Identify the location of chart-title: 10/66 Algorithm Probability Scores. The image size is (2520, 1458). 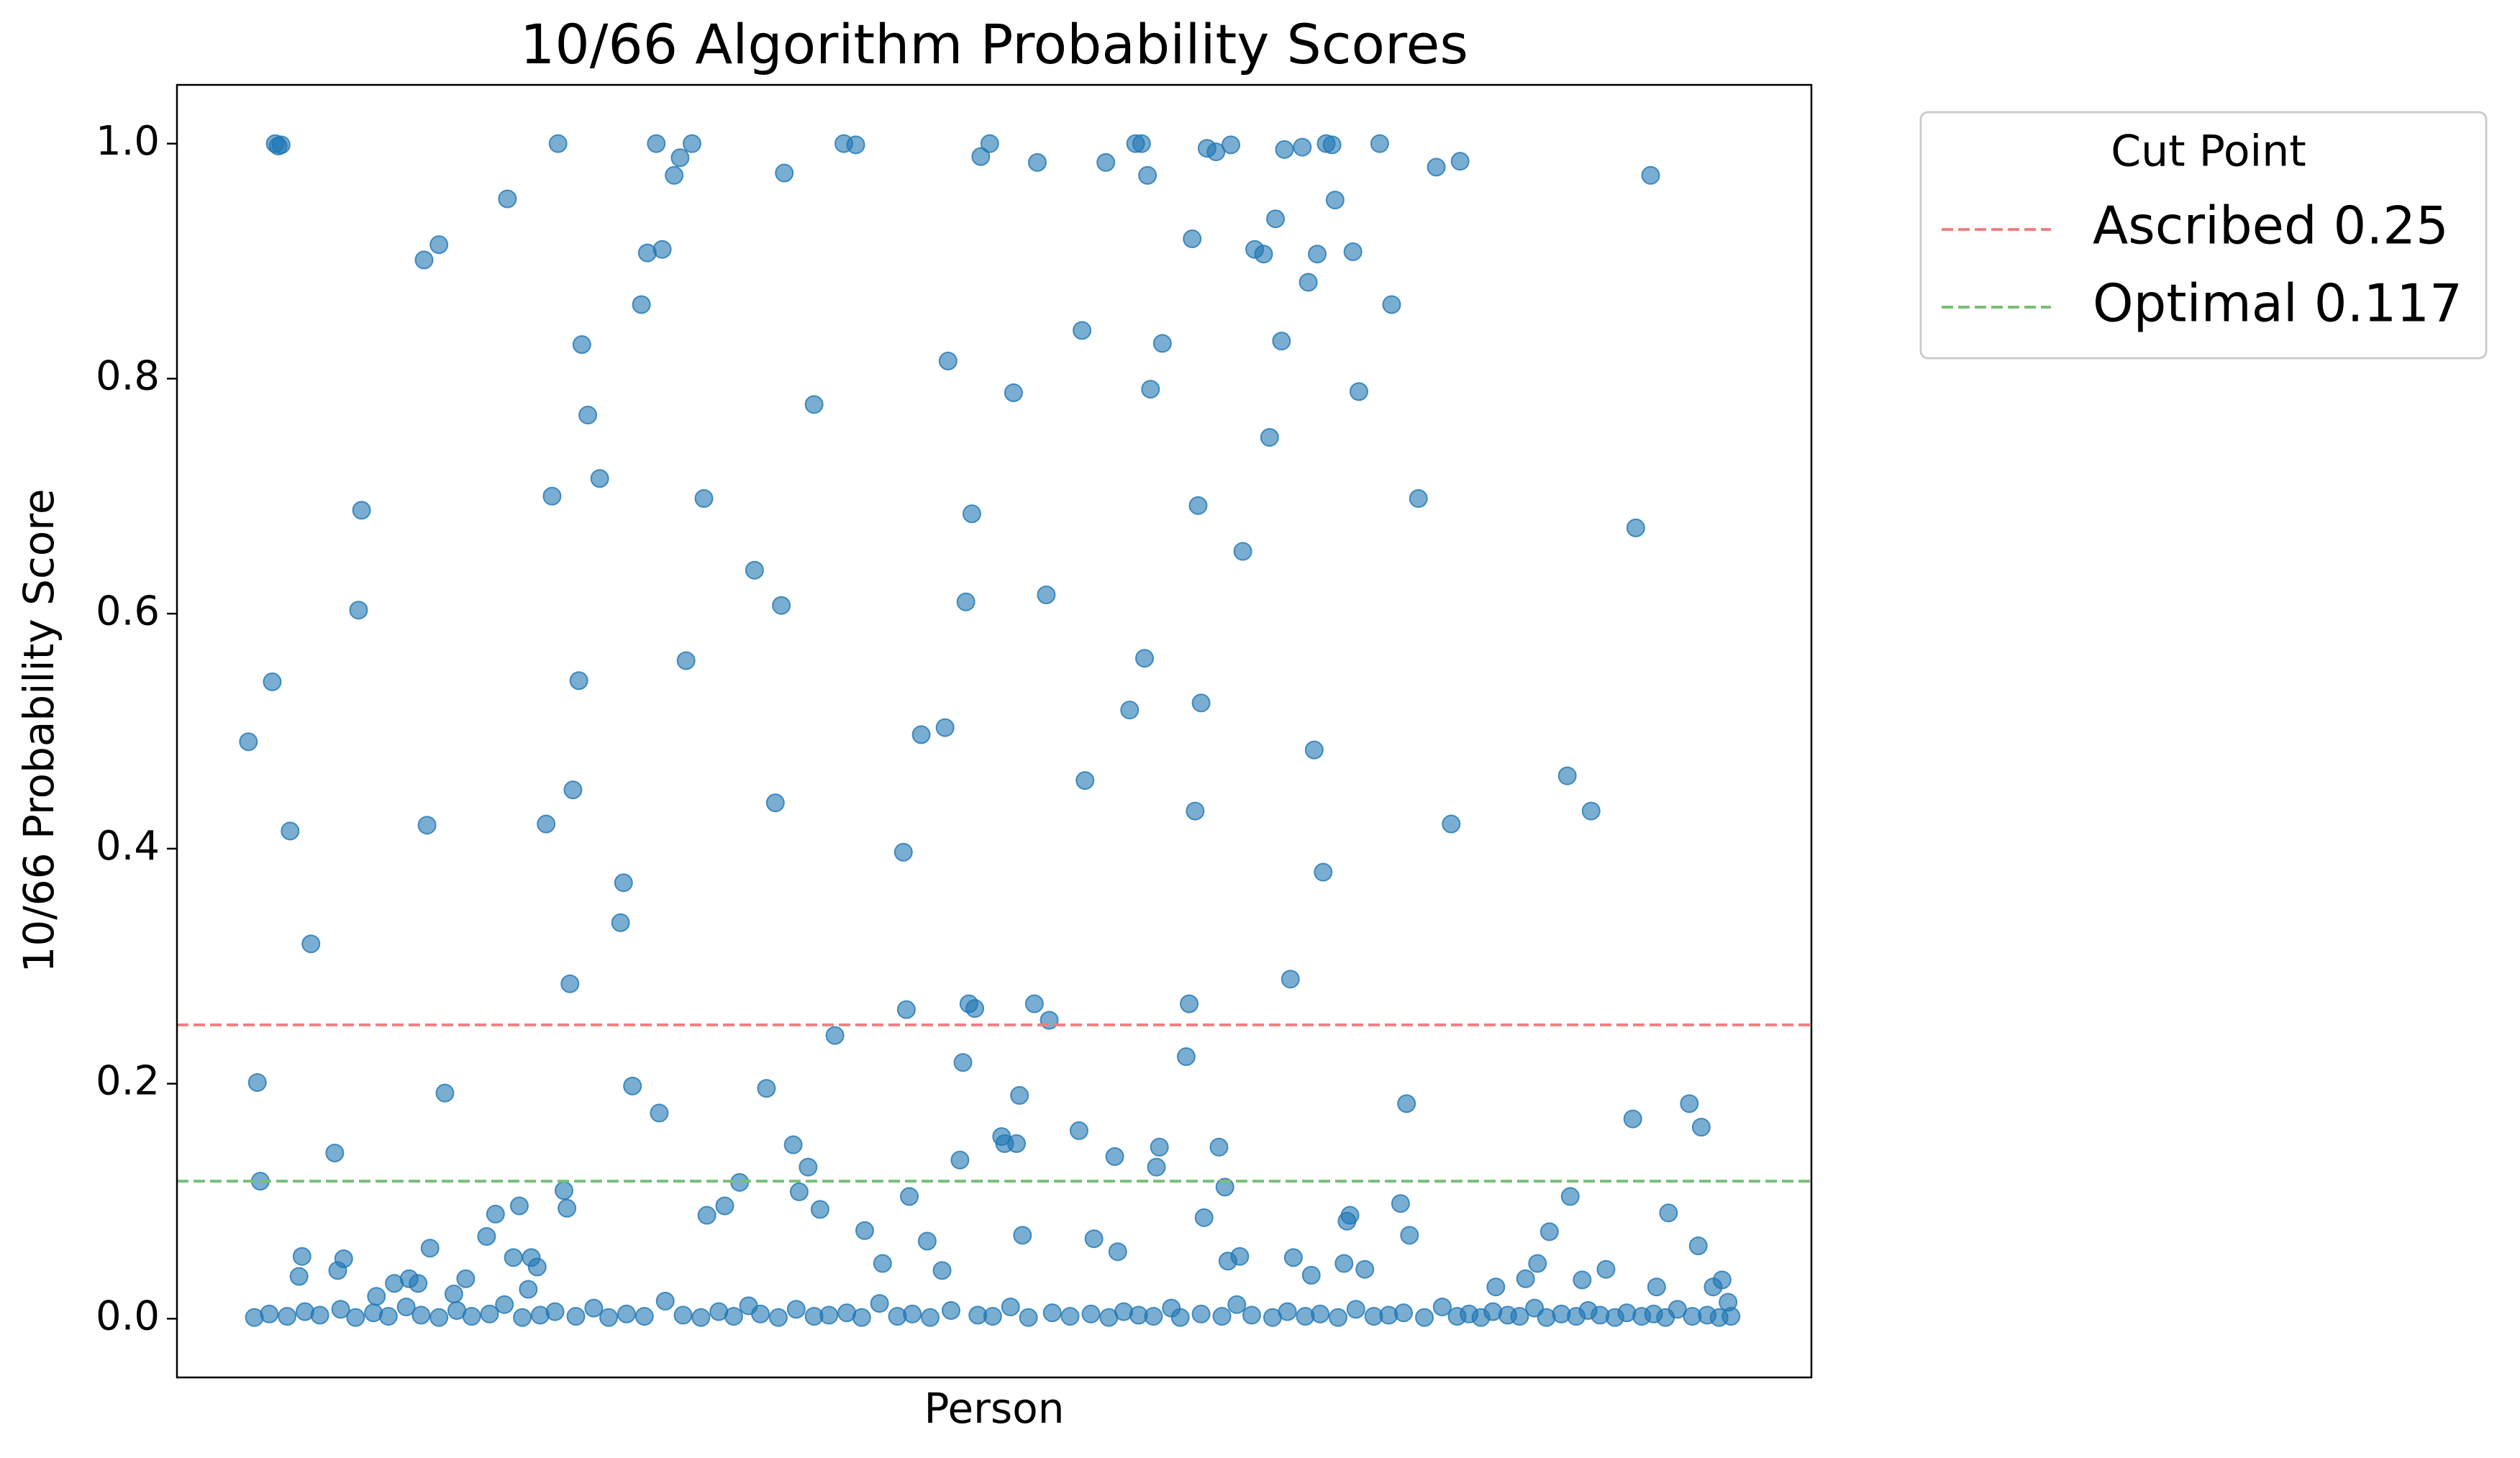
(994, 44).